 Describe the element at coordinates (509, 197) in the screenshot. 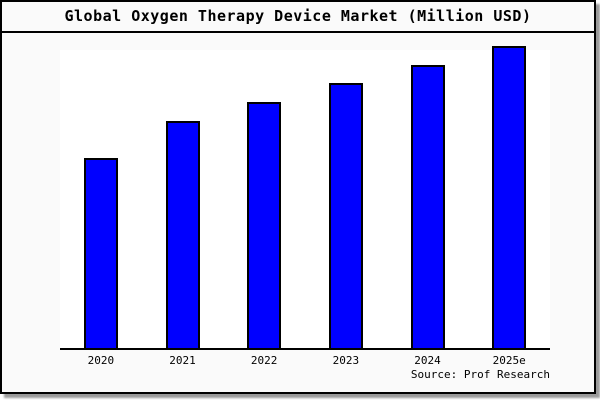

I see `bar-2025e` at that location.